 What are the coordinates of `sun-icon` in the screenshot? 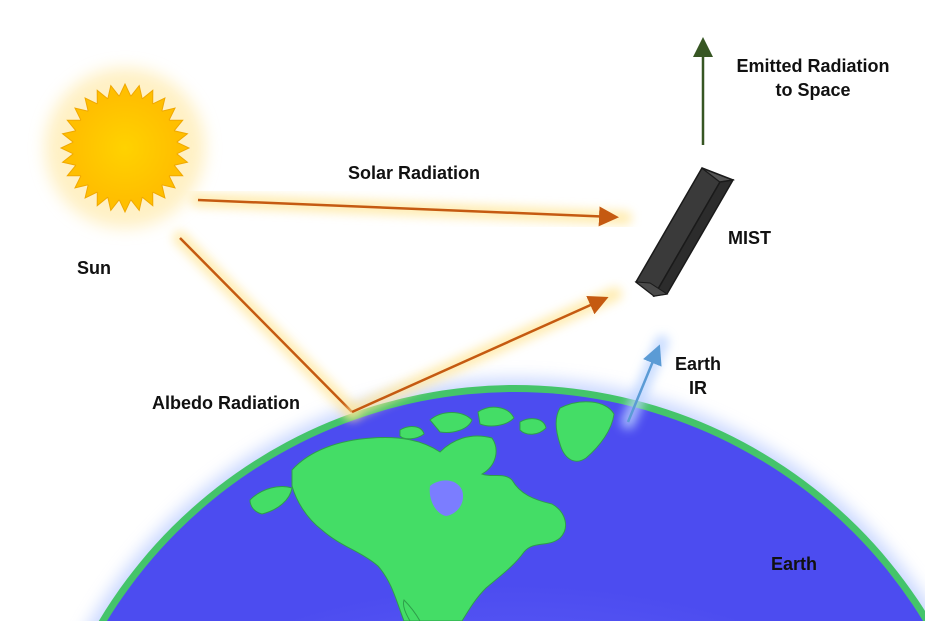 It's located at (125, 148).